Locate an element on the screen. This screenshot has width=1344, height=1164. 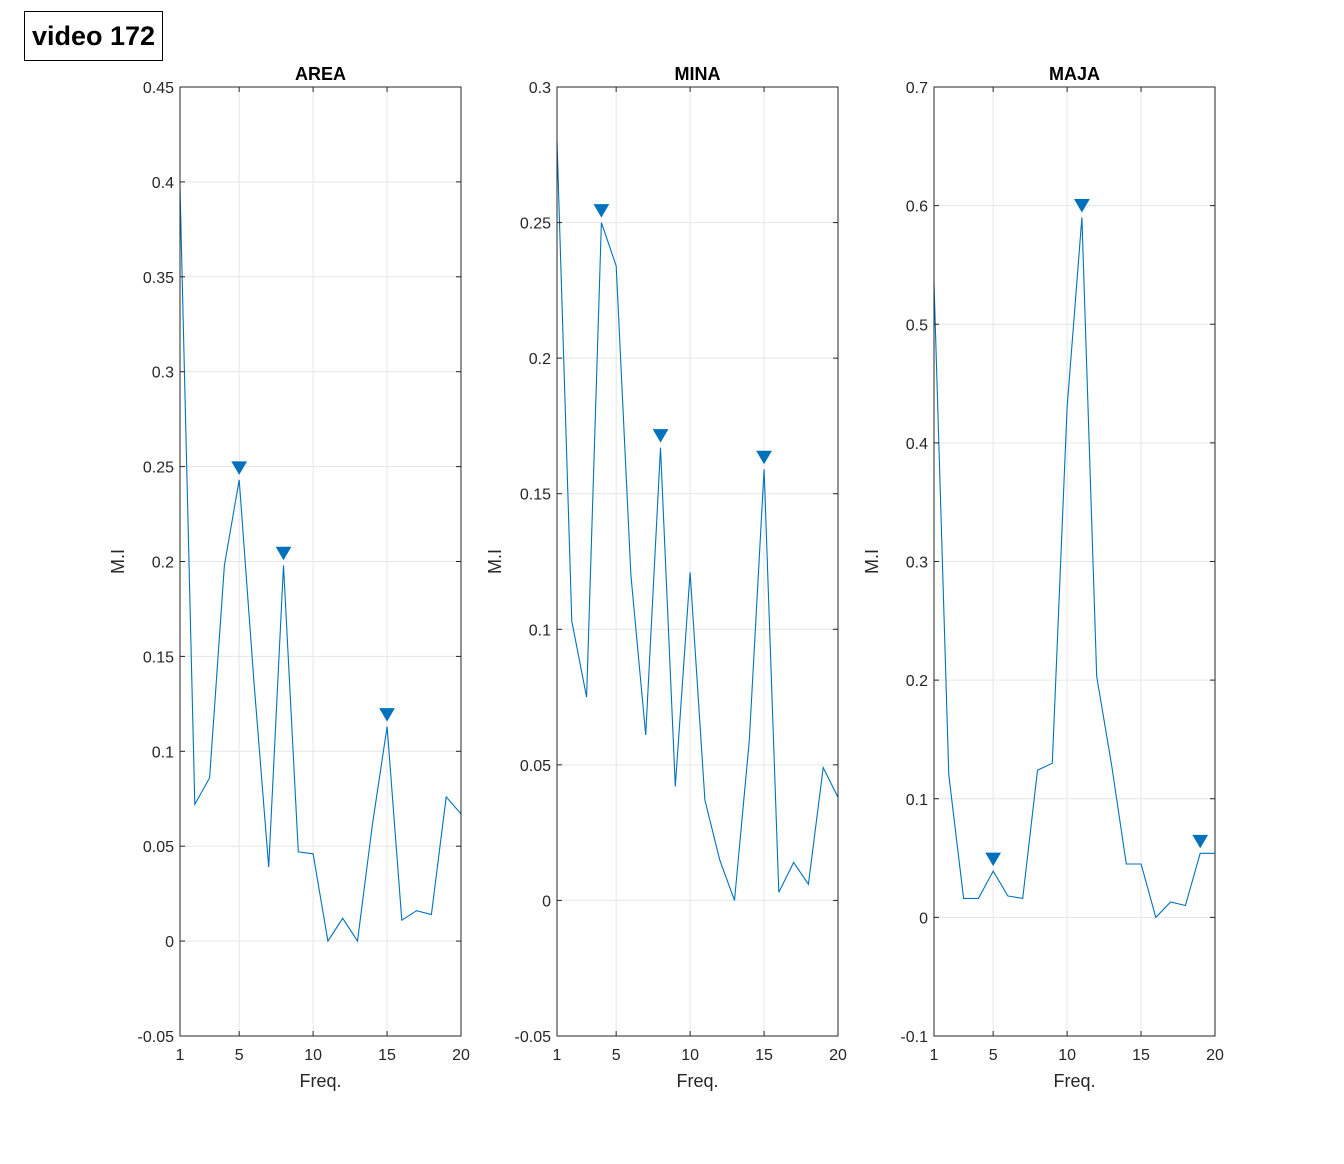
series-line-mina is located at coordinates (697, 521).